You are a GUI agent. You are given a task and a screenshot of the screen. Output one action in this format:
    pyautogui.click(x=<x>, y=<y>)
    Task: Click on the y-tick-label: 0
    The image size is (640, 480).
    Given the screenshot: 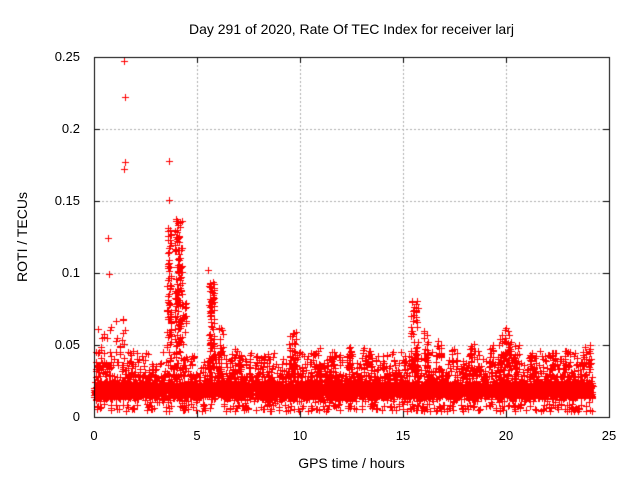 What is the action you would take?
    pyautogui.click(x=76, y=416)
    